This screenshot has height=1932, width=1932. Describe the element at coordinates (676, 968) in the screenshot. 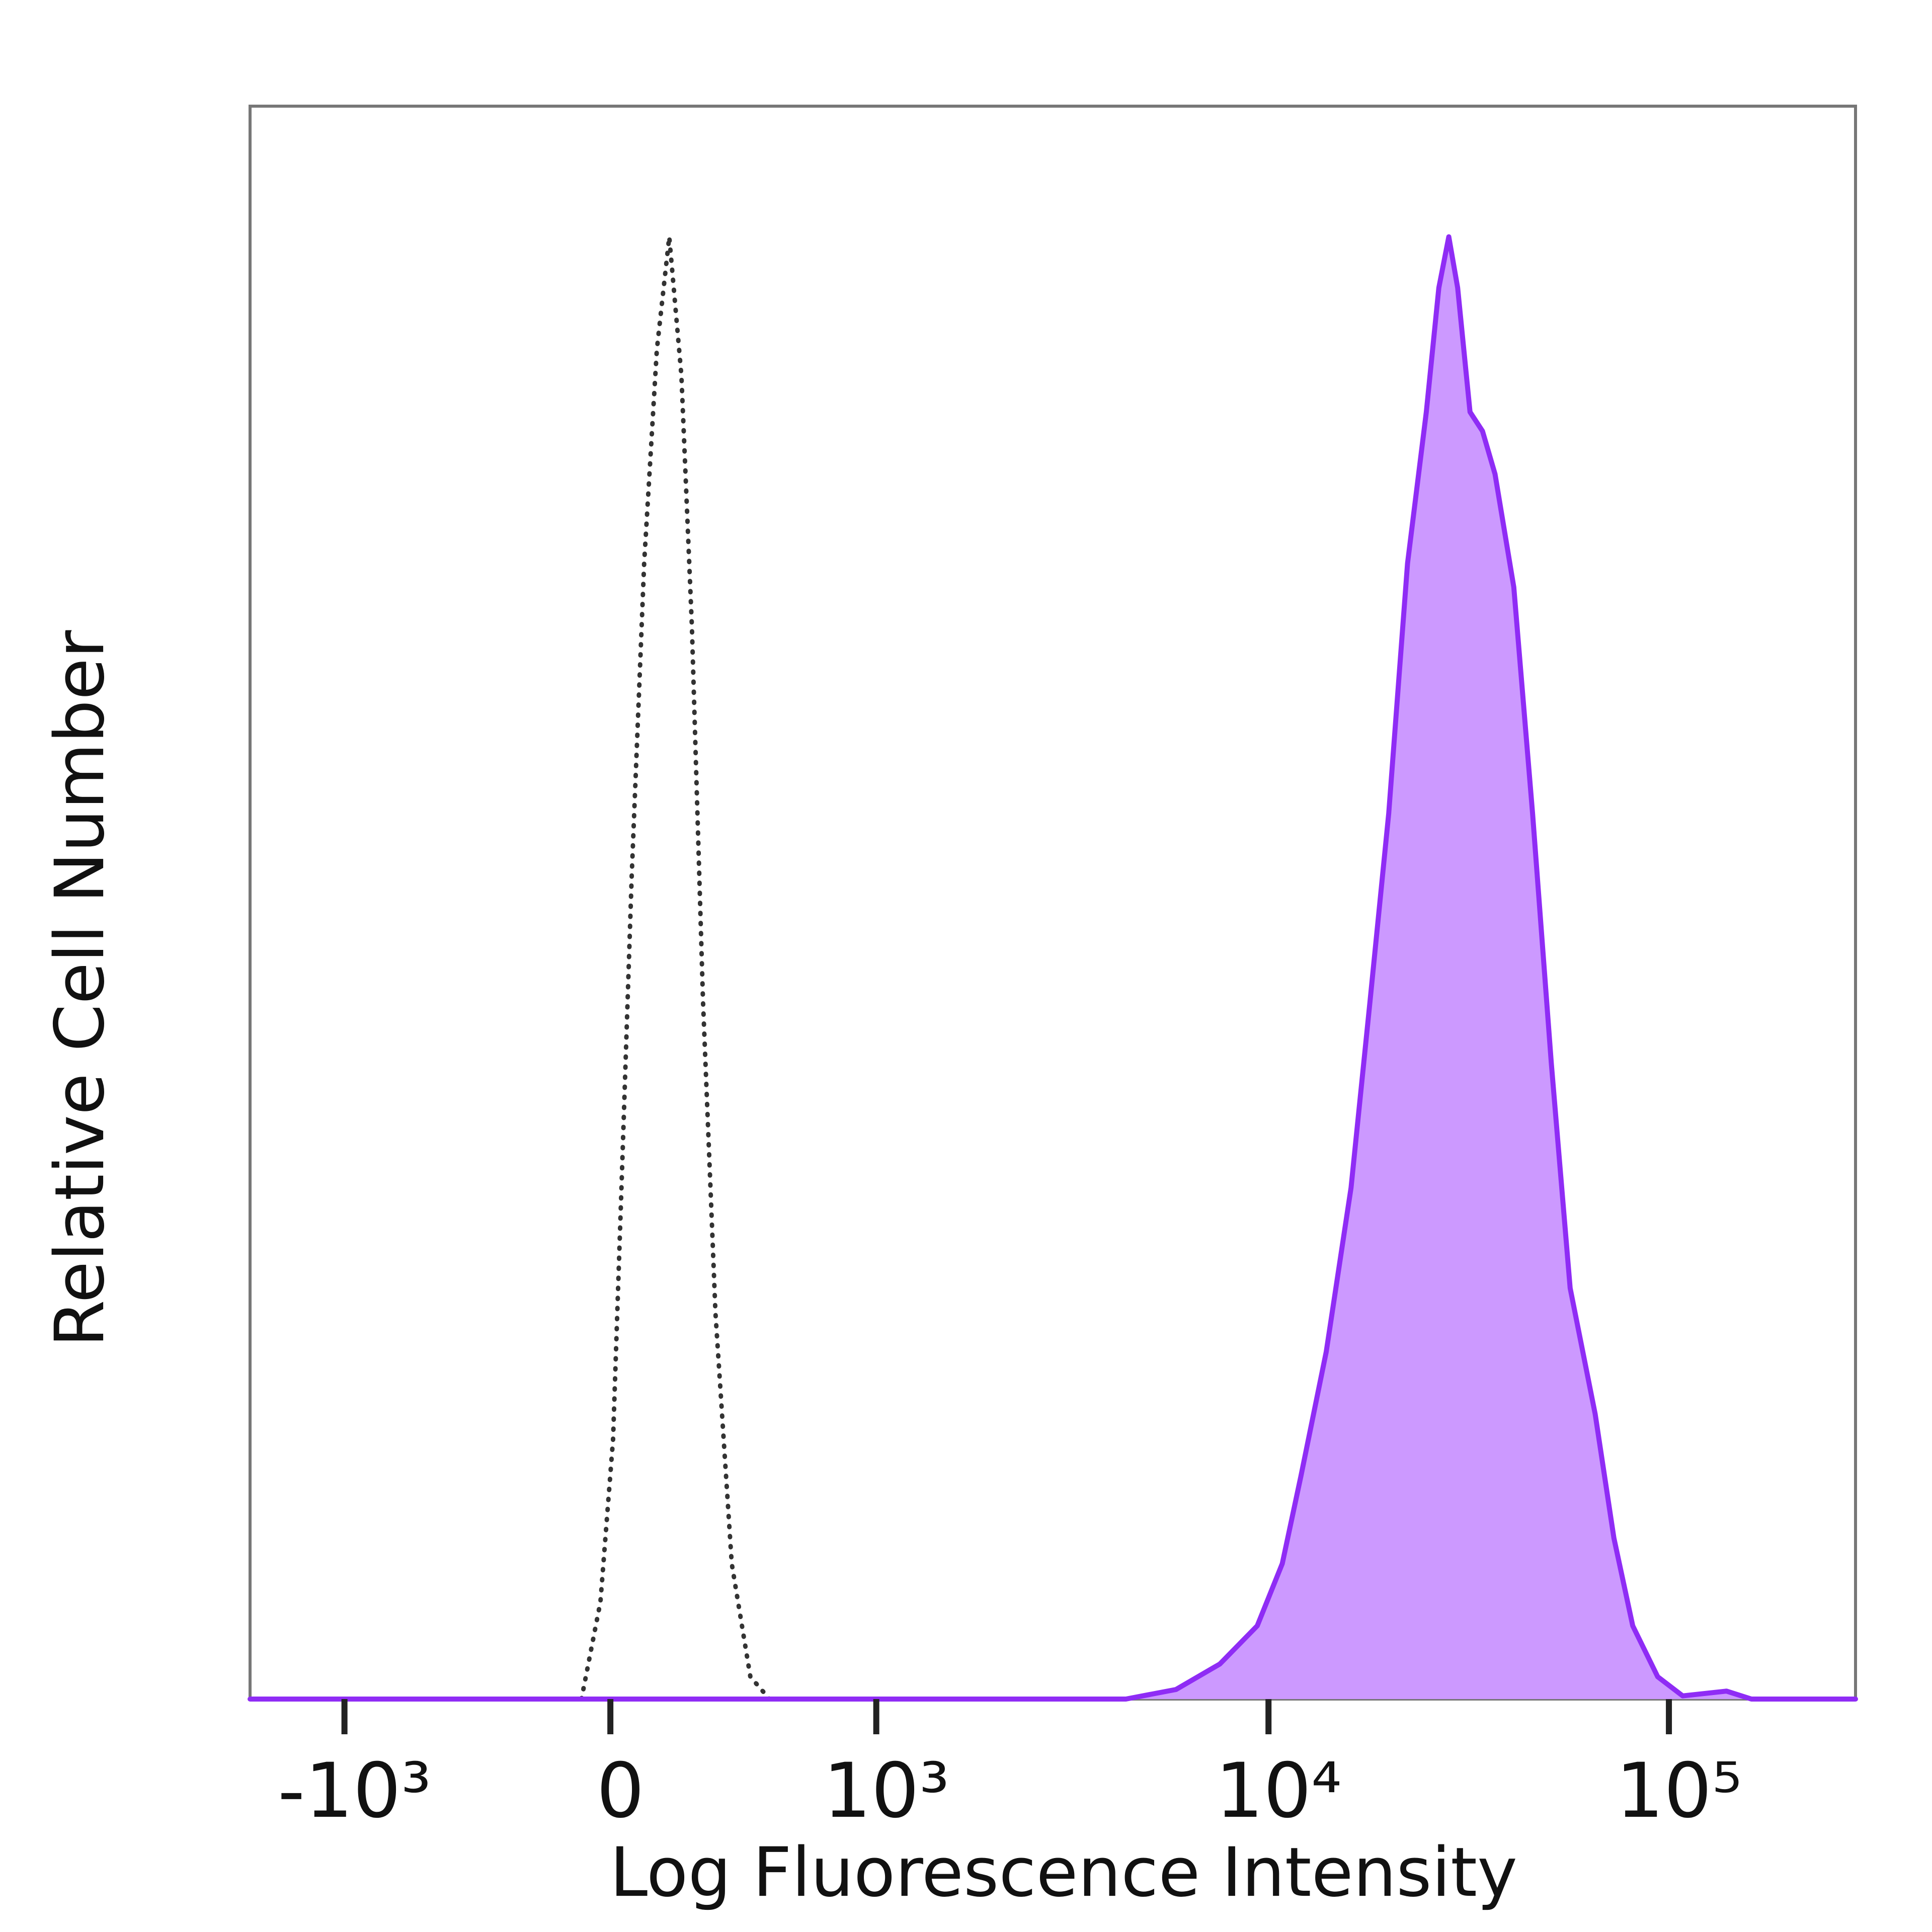

I see `isotype-line` at that location.